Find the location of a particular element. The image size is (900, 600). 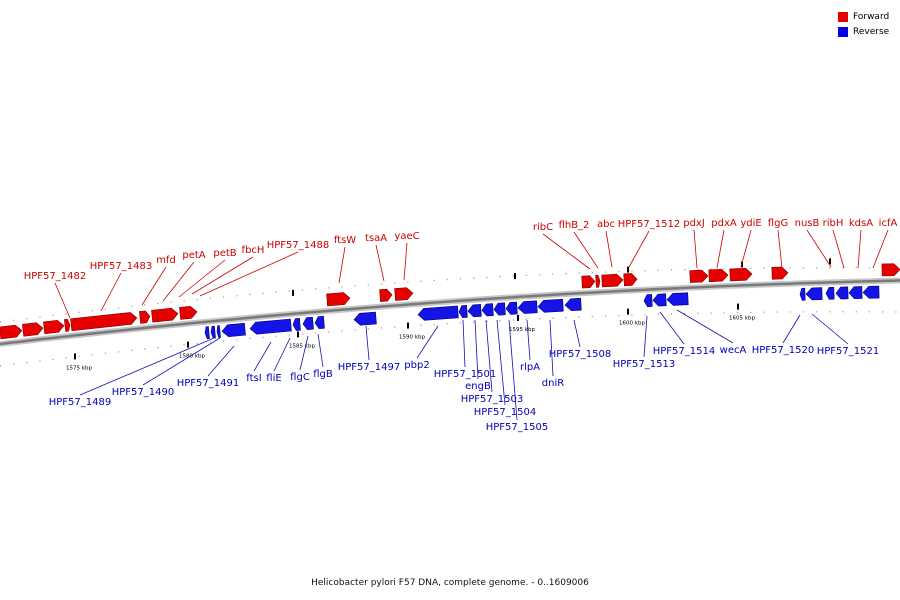

forward-gene-label: abc is located at coordinates (606, 224).